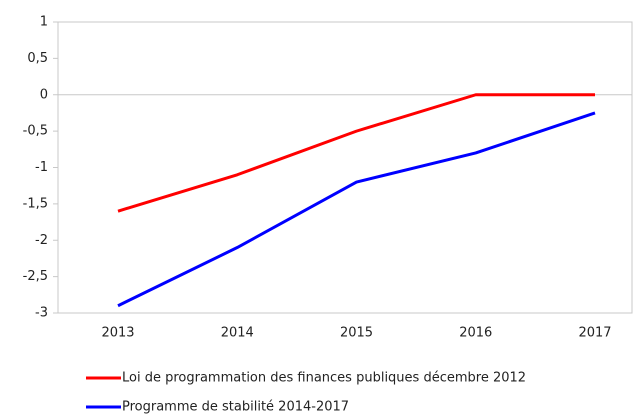 Image resolution: width=642 pixels, height=417 pixels. I want to click on y-tick-label: -2, so click(41, 240).